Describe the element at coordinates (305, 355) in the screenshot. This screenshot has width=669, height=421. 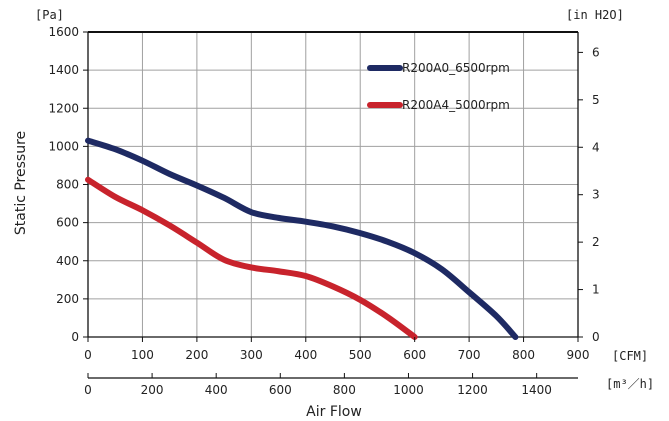
I see `x-tick-label: 400` at that location.